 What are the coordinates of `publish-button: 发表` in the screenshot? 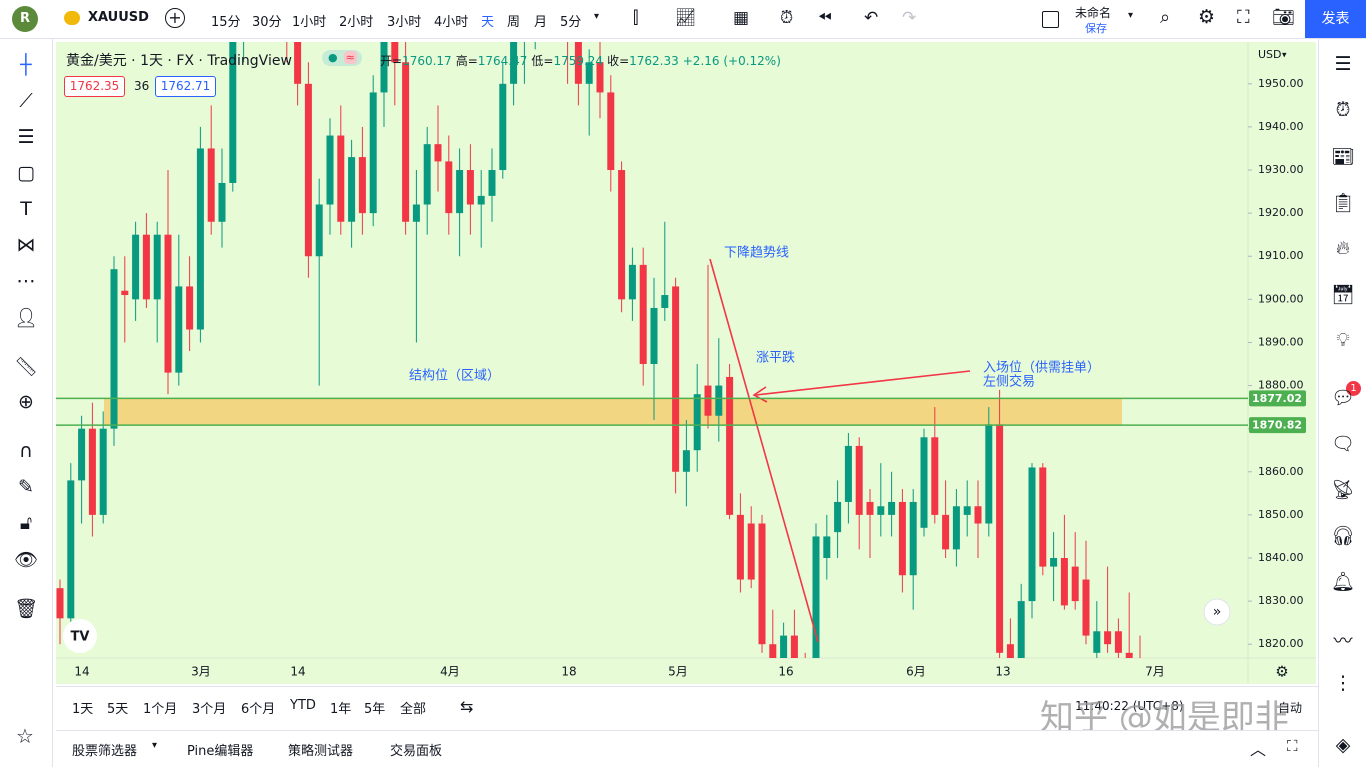 It's located at (1335, 19).